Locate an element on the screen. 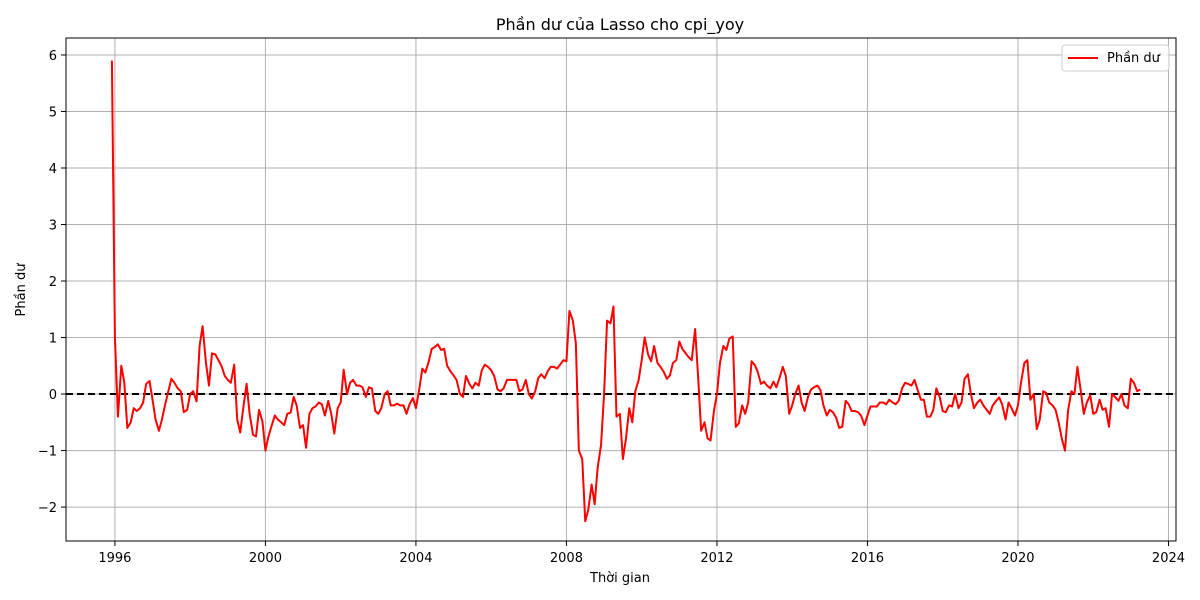  x-tick-label: 1996 is located at coordinates (114, 558).